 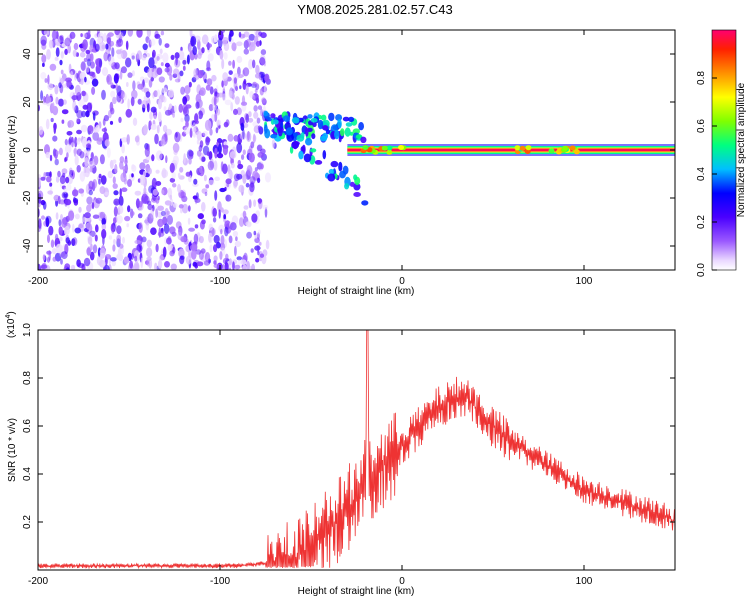 What do you see at coordinates (38, 581) in the screenshot?
I see `snr-x-tick-label: -200` at bounding box center [38, 581].